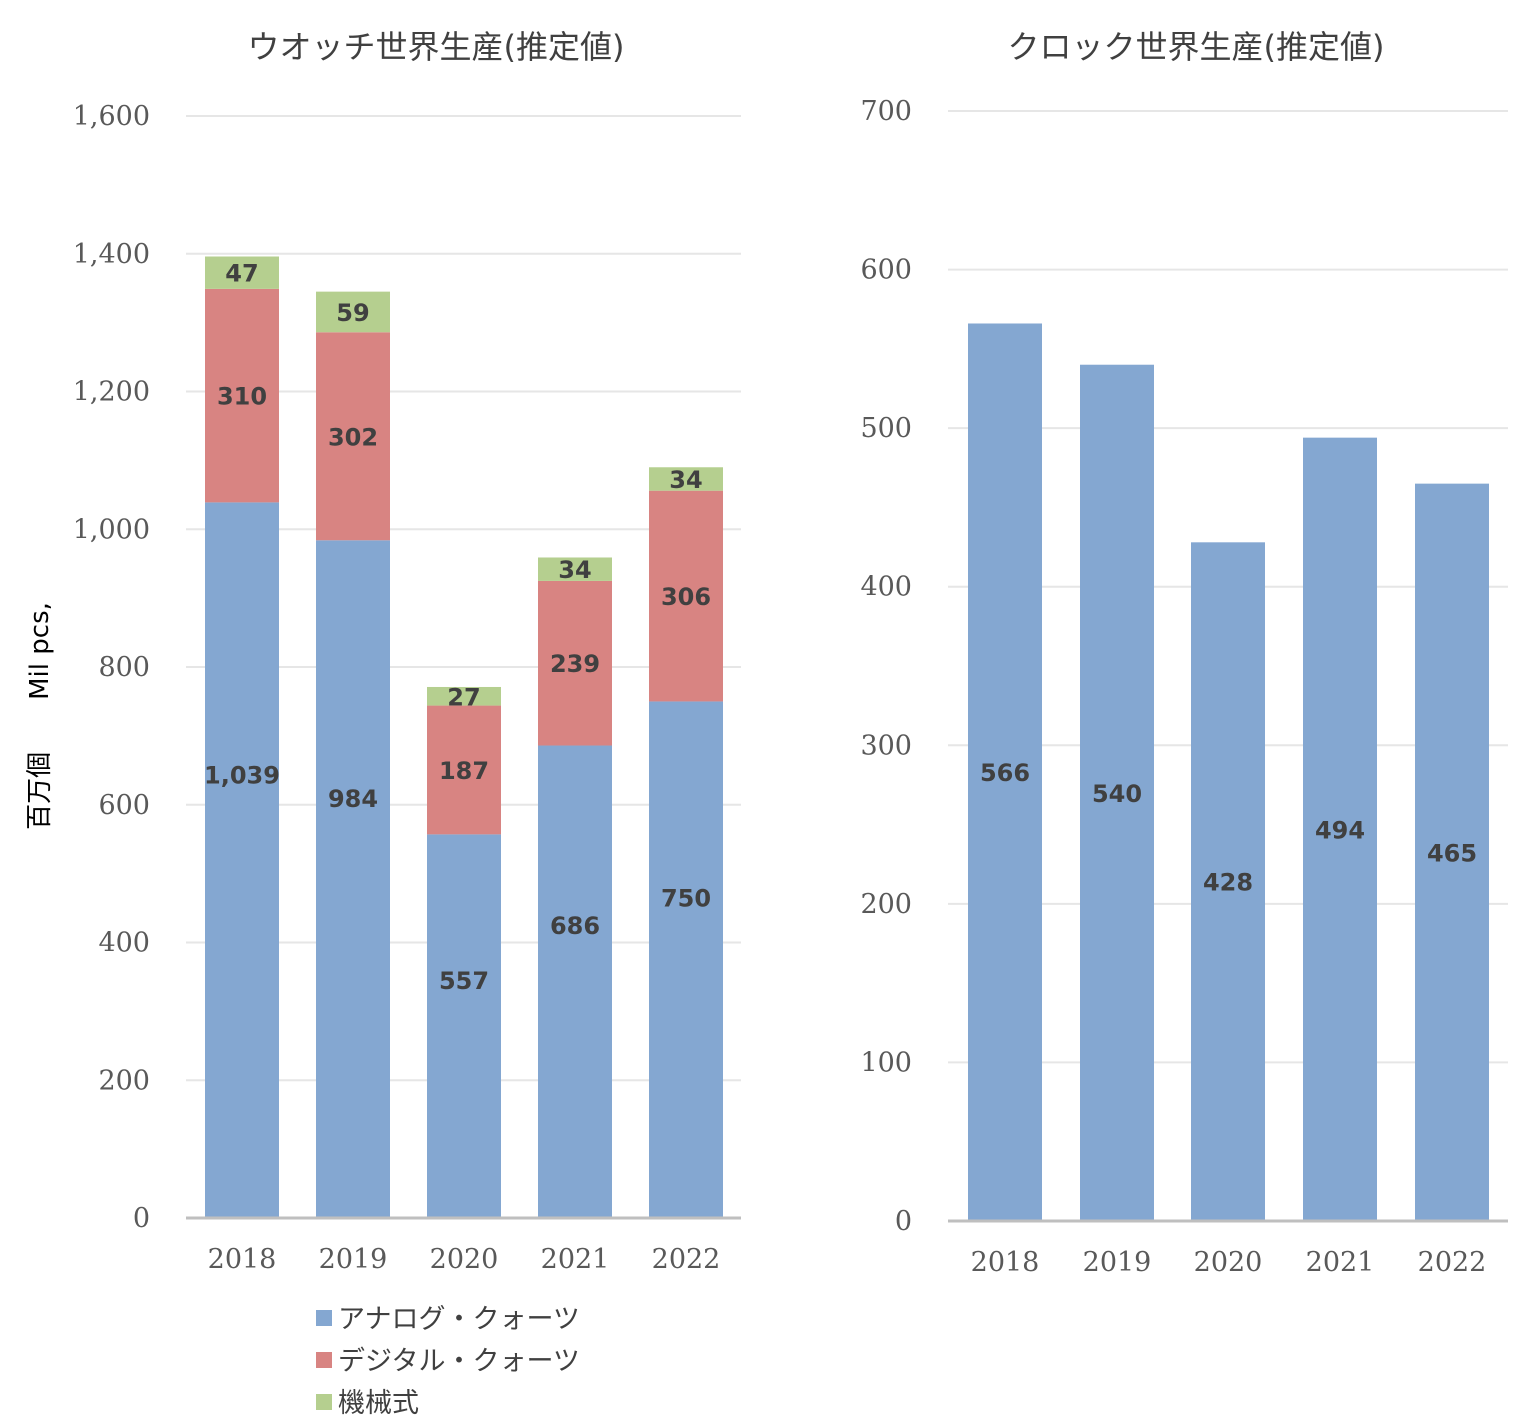 The width and height of the screenshot is (1539, 1423). I want to click on y-tick-label: 100, so click(886, 1062).